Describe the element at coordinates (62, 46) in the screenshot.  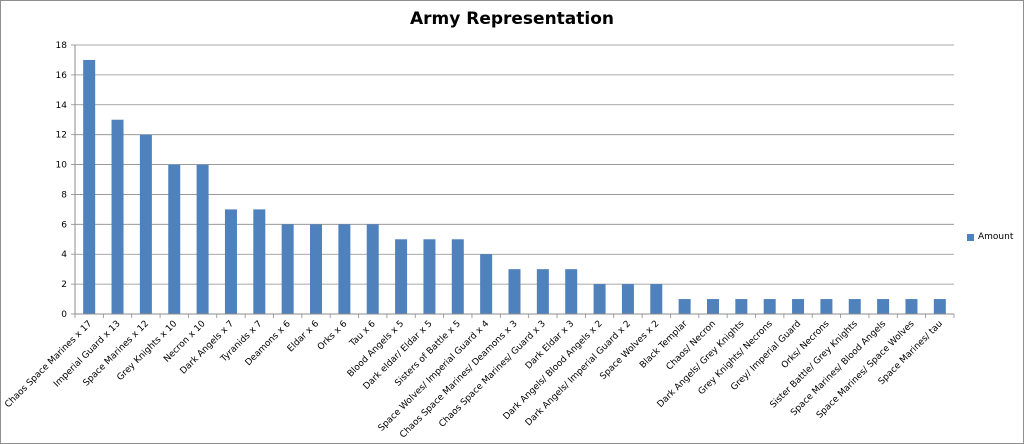
I see `y-tick-label: 18` at that location.